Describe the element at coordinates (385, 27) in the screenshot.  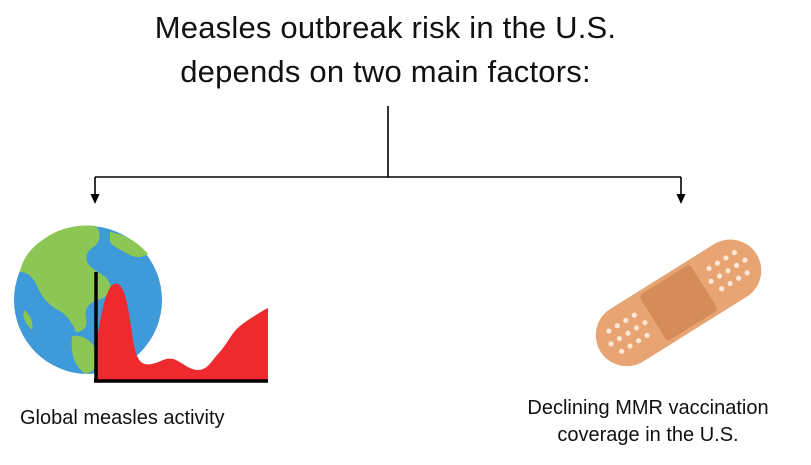
I see `title-line-1: Measles outbreak risk in the U.S.` at that location.